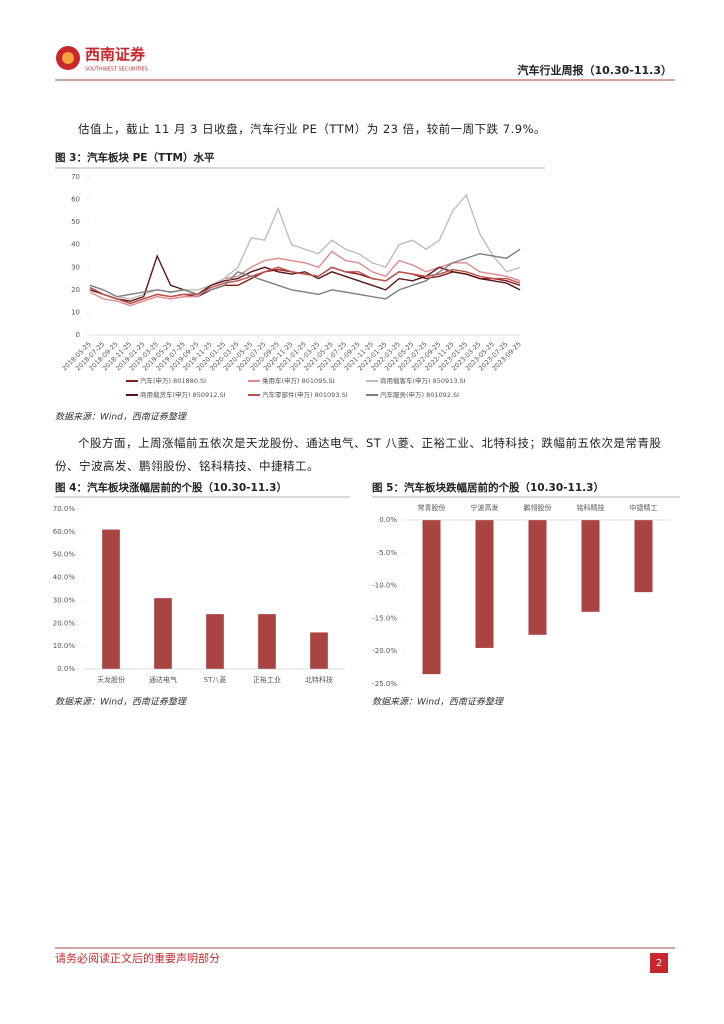 The height and width of the screenshot is (1024, 724). What do you see at coordinates (75, 267) in the screenshot?
I see `y-tick-label: 30` at bounding box center [75, 267].